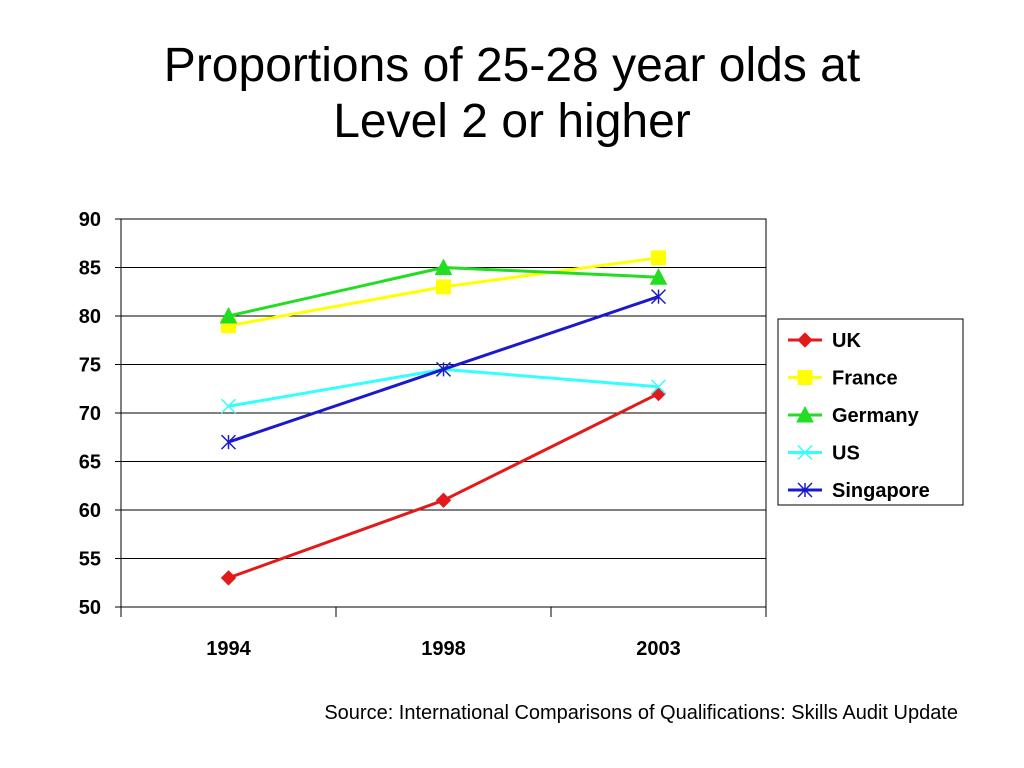  What do you see at coordinates (805, 340) in the screenshot?
I see `legend-marker-uk` at bounding box center [805, 340].